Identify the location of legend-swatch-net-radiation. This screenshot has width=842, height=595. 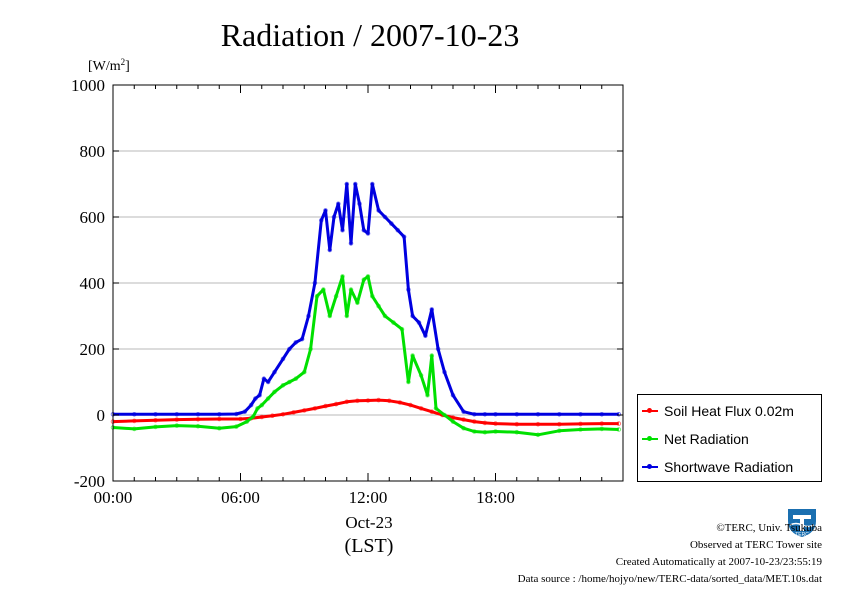
(650, 439).